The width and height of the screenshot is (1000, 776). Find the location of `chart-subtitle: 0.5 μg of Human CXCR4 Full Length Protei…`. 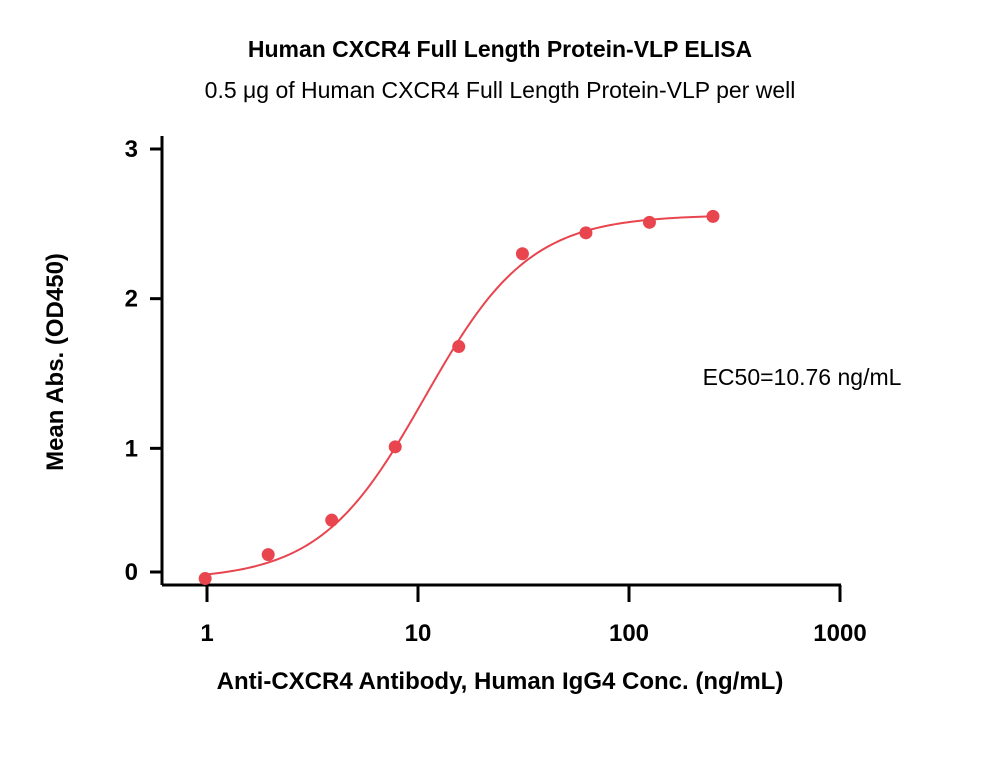

chart-subtitle: 0.5 μg of Human CXCR4 Full Length Protei… is located at coordinates (500, 90).